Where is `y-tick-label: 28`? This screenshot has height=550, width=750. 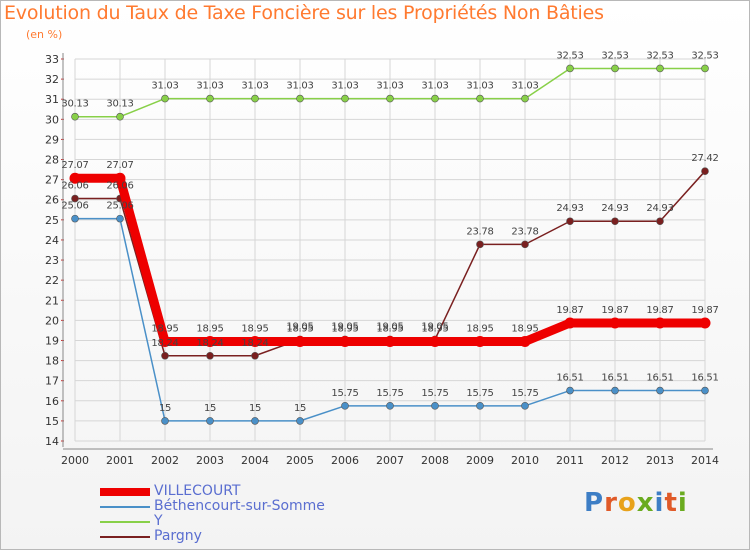
y-tick-label: 28 is located at coordinates (52, 160).